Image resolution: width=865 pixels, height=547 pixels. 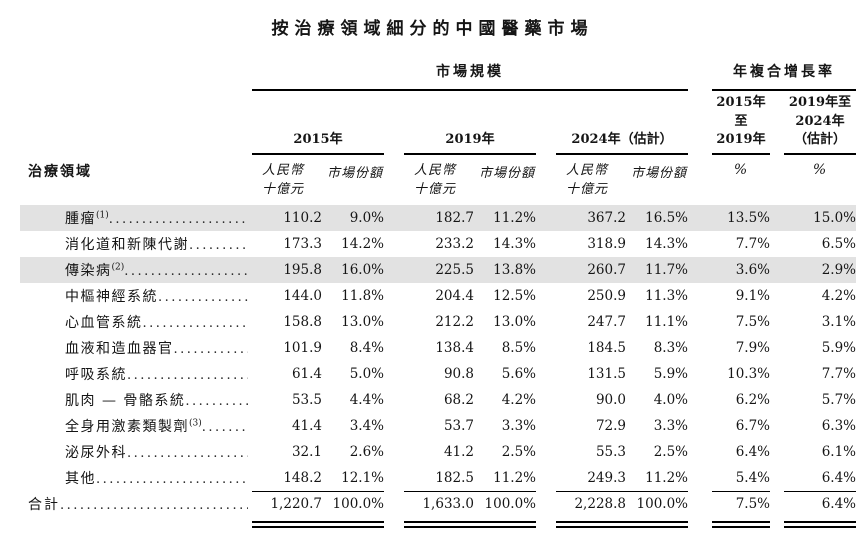 I want to click on table-row: 其他148.212.1%182.511.2%249.311.2%5.4%6.4%, so click(x=438, y=478).